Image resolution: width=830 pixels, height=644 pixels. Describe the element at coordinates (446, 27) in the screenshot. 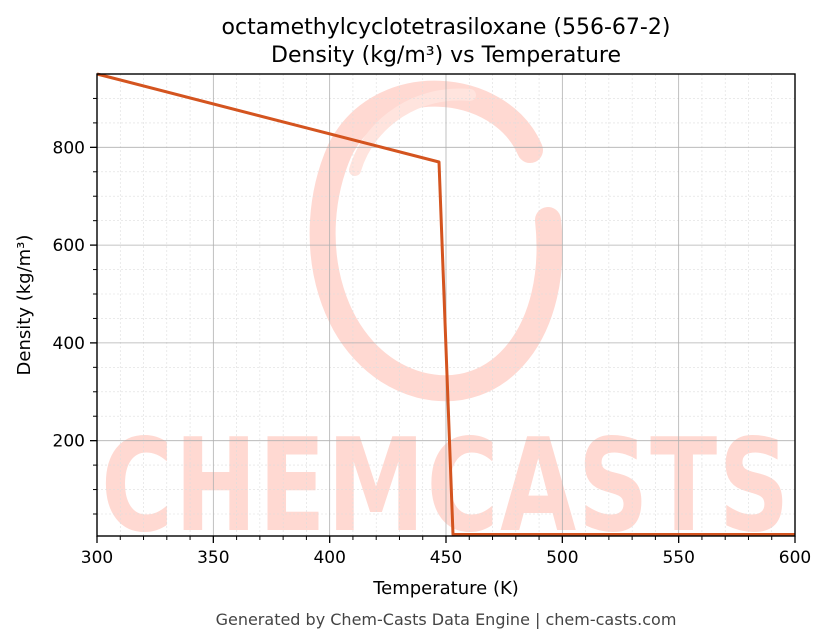

I see `chart-title: octamethylcyclotetrasiloxane (556-67-2)` at that location.